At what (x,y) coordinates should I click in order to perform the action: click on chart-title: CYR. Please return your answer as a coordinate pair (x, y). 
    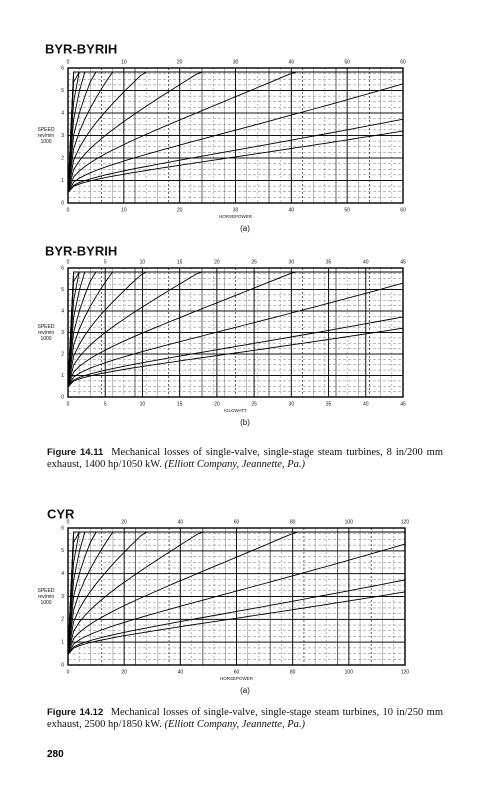
    Looking at the image, I should click on (61, 513).